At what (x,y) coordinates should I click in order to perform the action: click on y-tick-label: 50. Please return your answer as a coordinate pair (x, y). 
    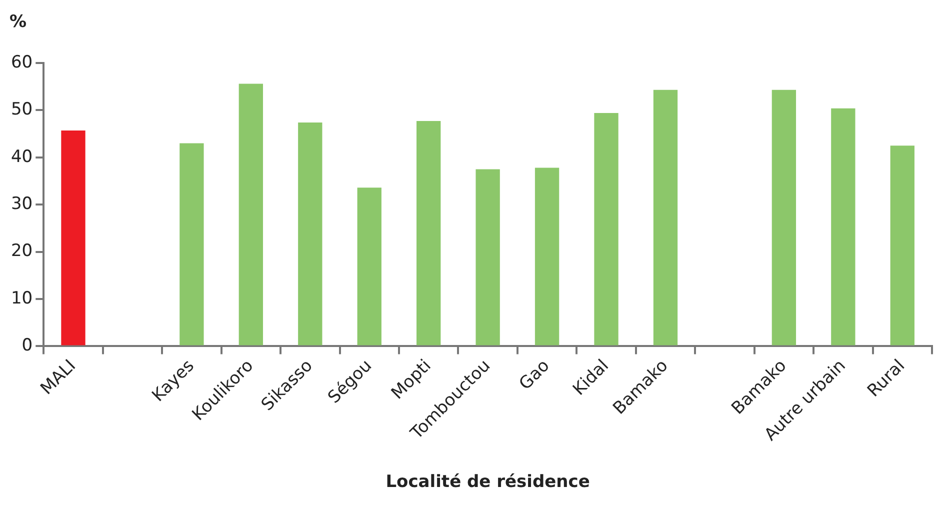
    Looking at the image, I should click on (21, 110).